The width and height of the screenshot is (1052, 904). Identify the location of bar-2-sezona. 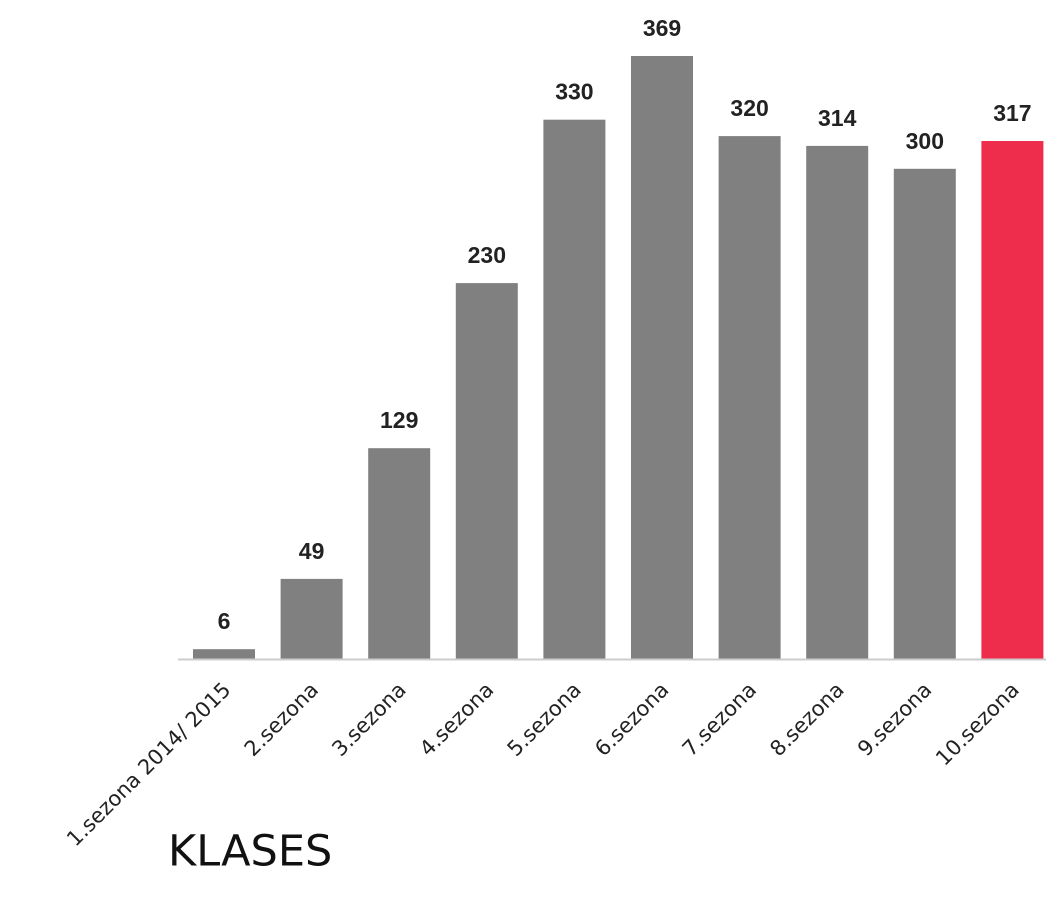
(311, 618).